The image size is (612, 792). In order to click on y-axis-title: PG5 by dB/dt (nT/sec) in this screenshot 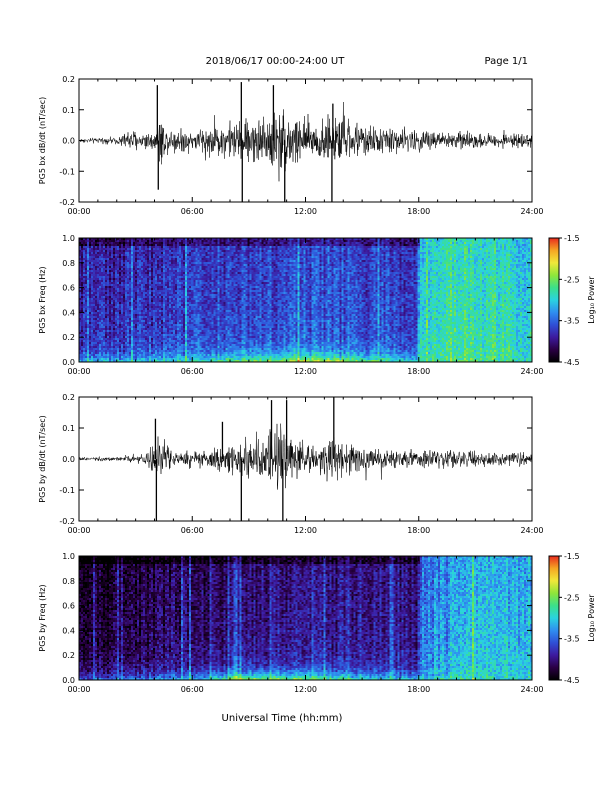, I will do `click(42, 458)`.